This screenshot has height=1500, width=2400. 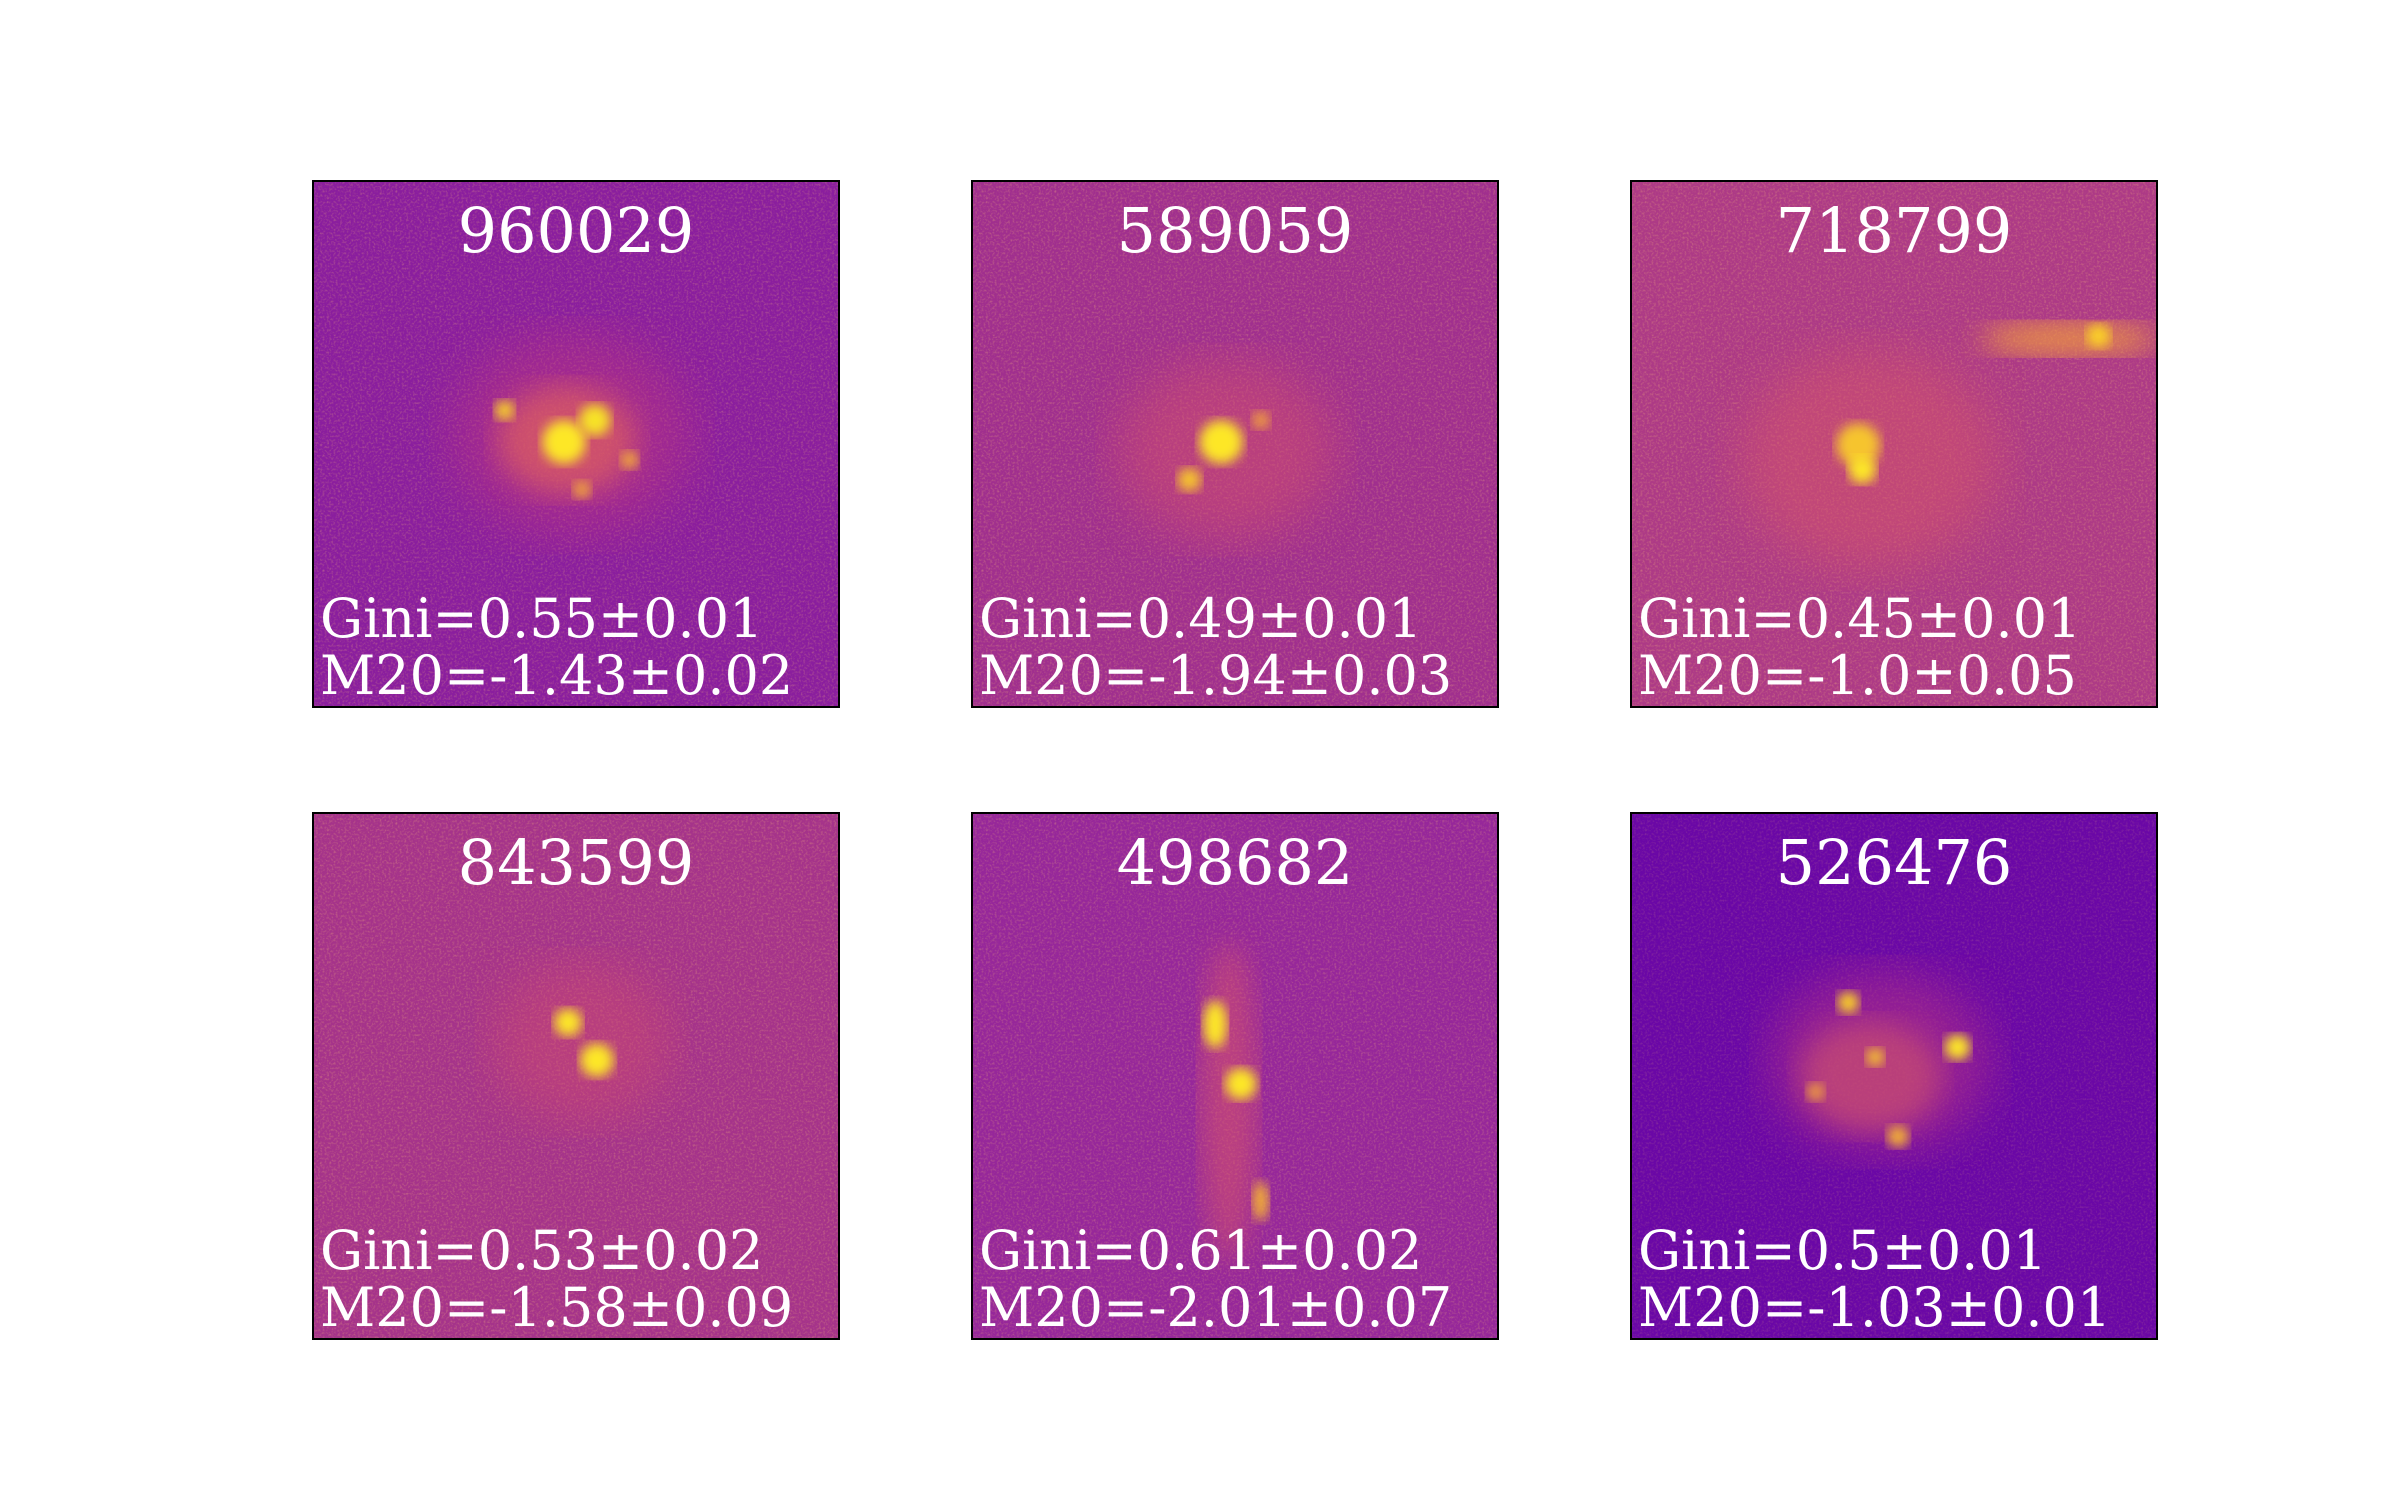 I want to click on gini-value: Gini=0.45±0.01, so click(x=1860, y=618).